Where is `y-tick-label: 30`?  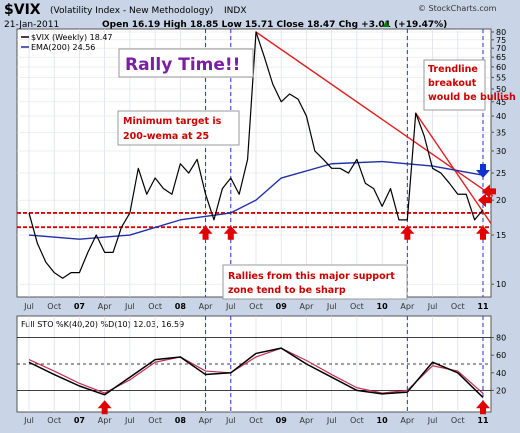
y-tick-label: 30 is located at coordinates (501, 151).